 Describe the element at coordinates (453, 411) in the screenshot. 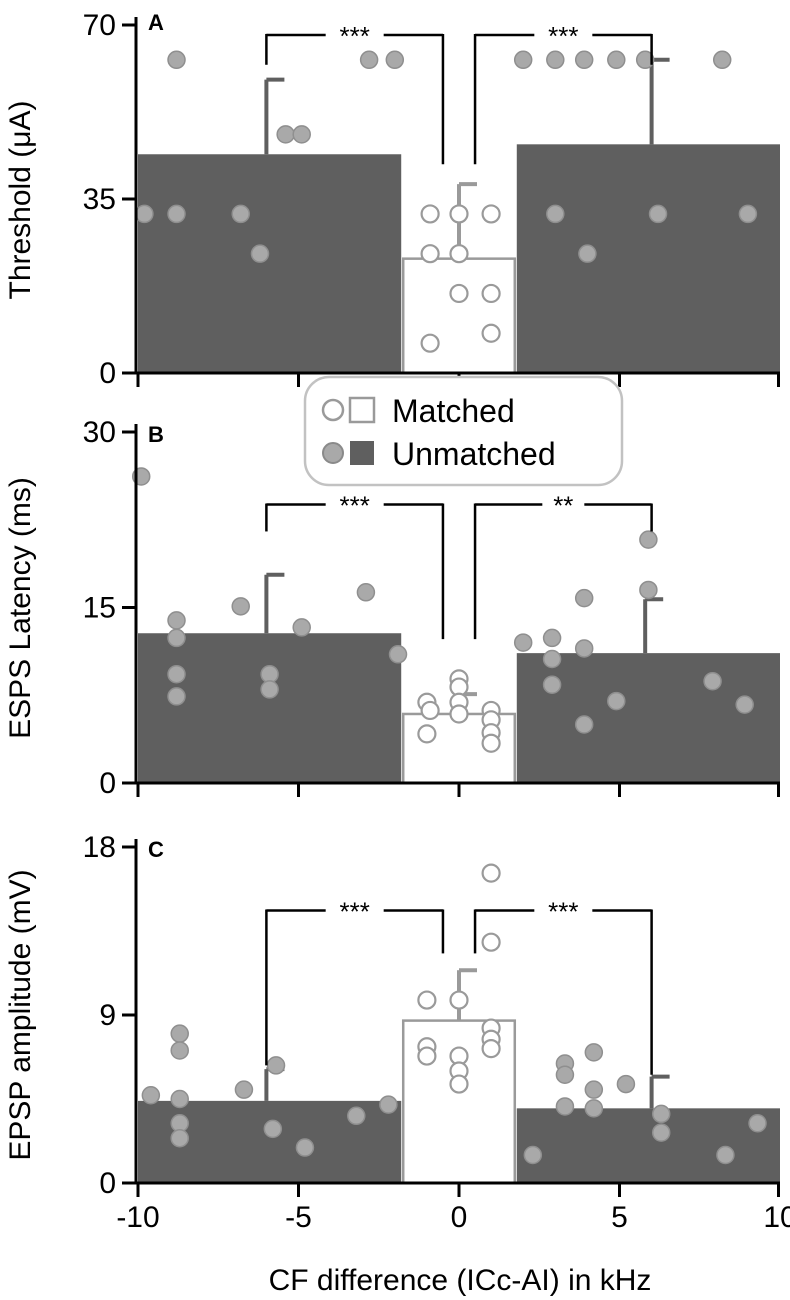

I see `legend-matched-label: Matched` at that location.